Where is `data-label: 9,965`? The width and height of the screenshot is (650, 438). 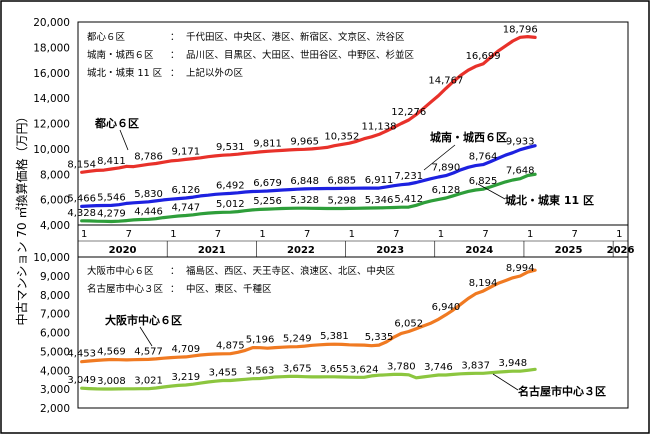 data-label: 9,965 is located at coordinates (304, 141).